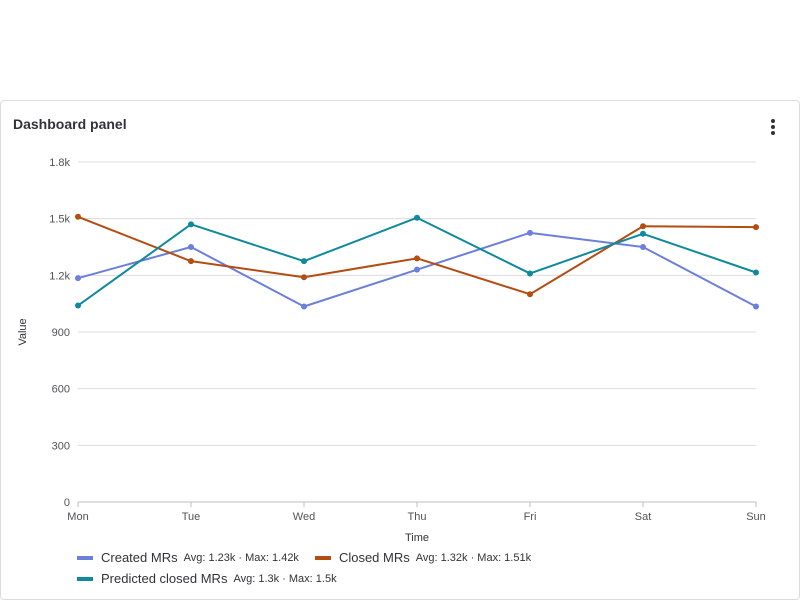 This screenshot has height=600, width=800. I want to click on kebab-menu-icon, so click(773, 129).